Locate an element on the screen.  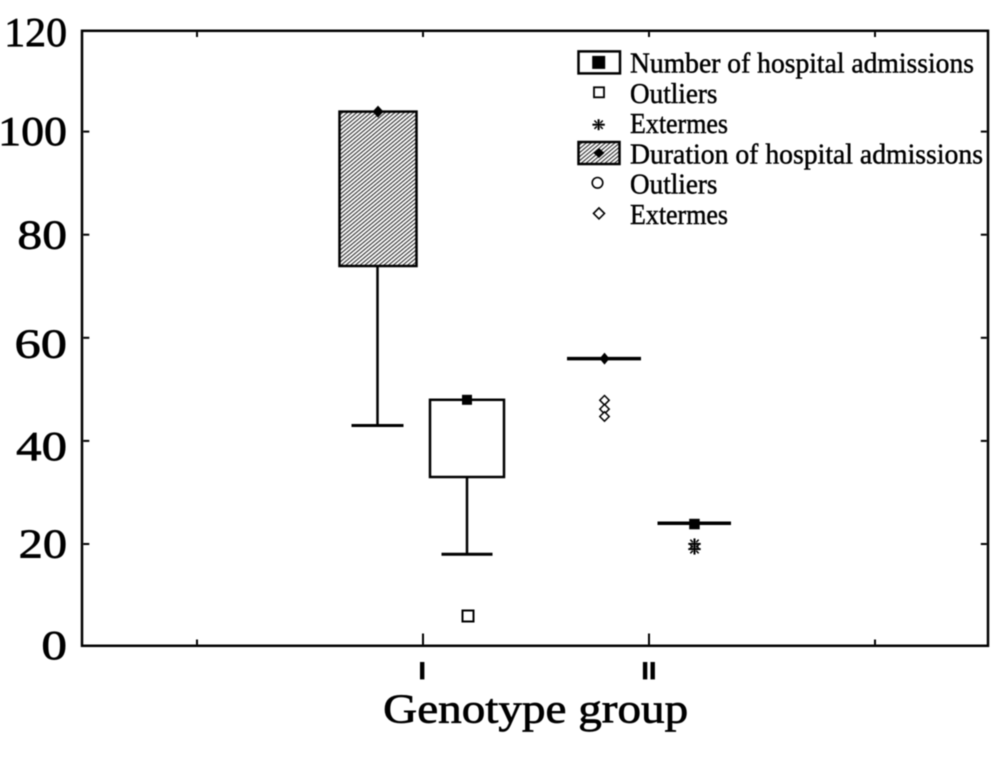
svg-text: 20 is located at coordinates (43, 544).